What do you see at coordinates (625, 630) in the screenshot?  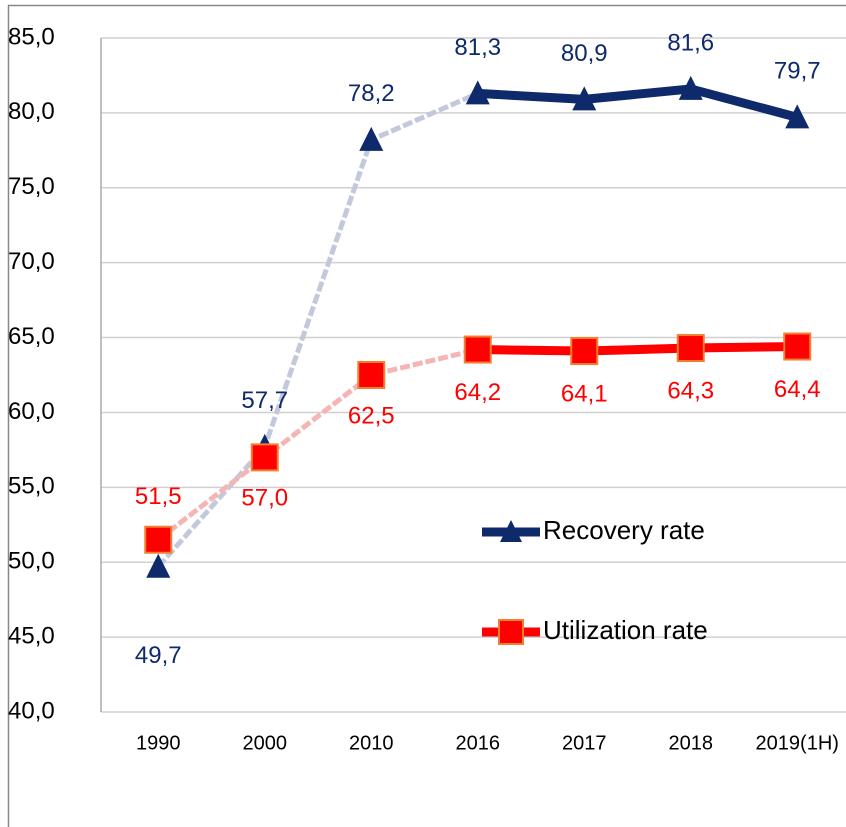 I see `legend-label: Utilization rate` at bounding box center [625, 630].